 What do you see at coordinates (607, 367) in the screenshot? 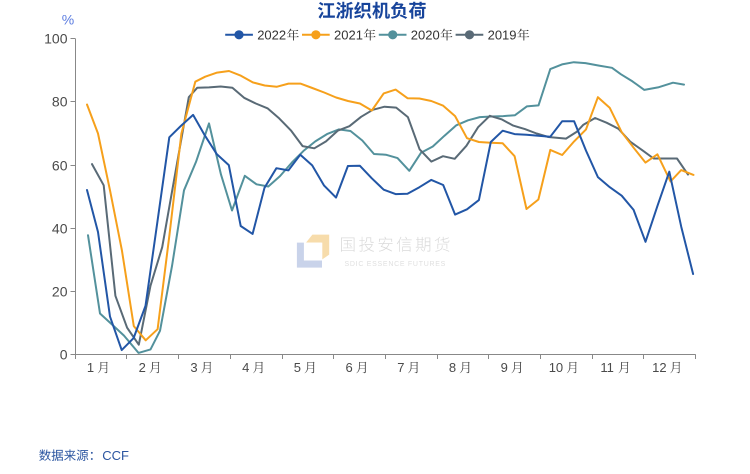
I see `svg-text: 11` at bounding box center [607, 367].